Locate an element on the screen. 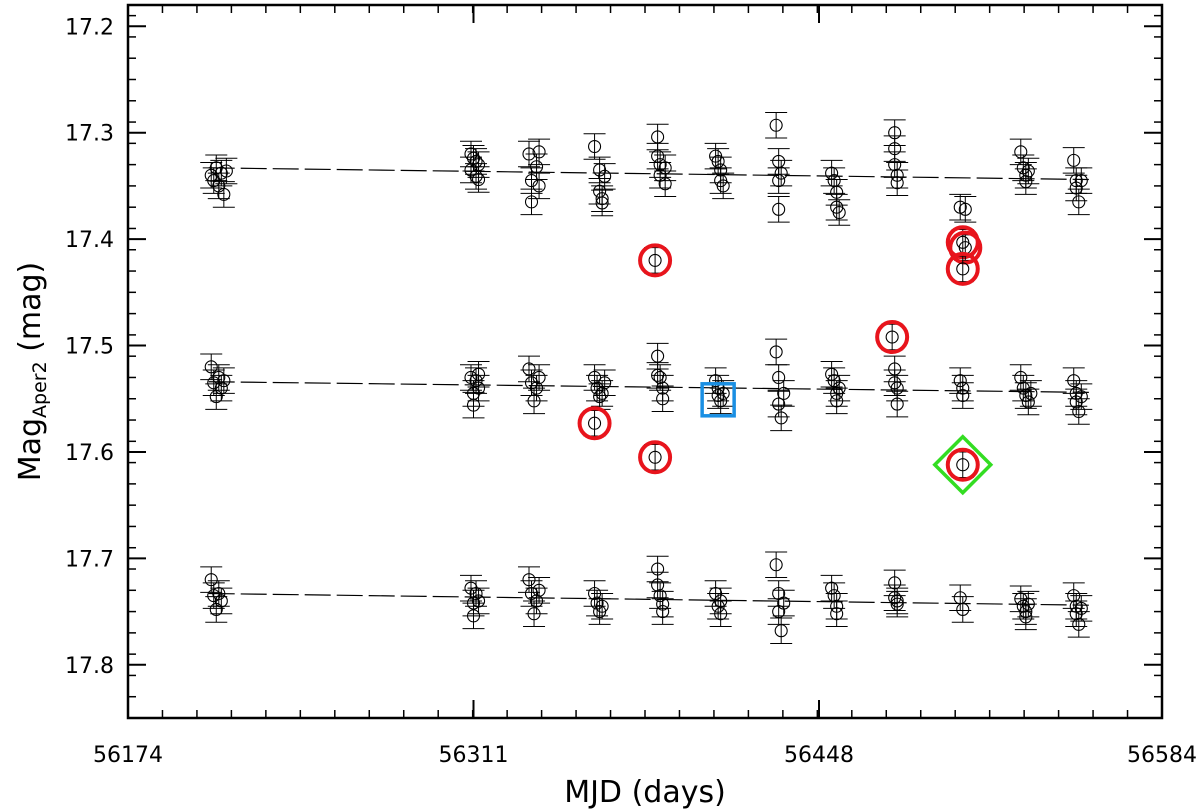 This screenshot has height=812, width=1200. y-tick-label: 17.6 is located at coordinates (89, 453).